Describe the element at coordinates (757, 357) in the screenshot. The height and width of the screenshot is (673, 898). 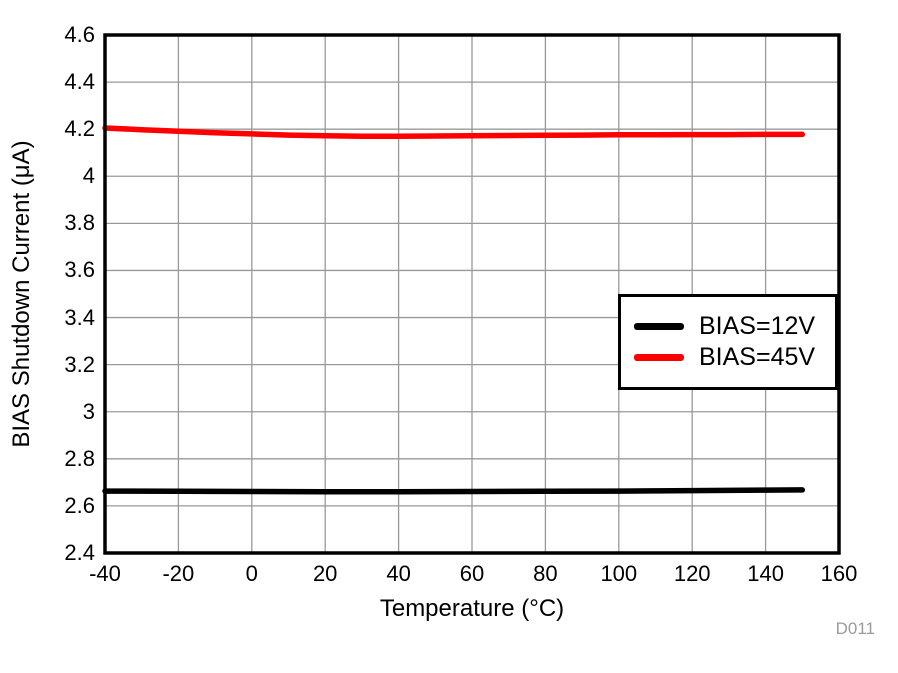
I see `legend-label: BIAS=45V` at that location.